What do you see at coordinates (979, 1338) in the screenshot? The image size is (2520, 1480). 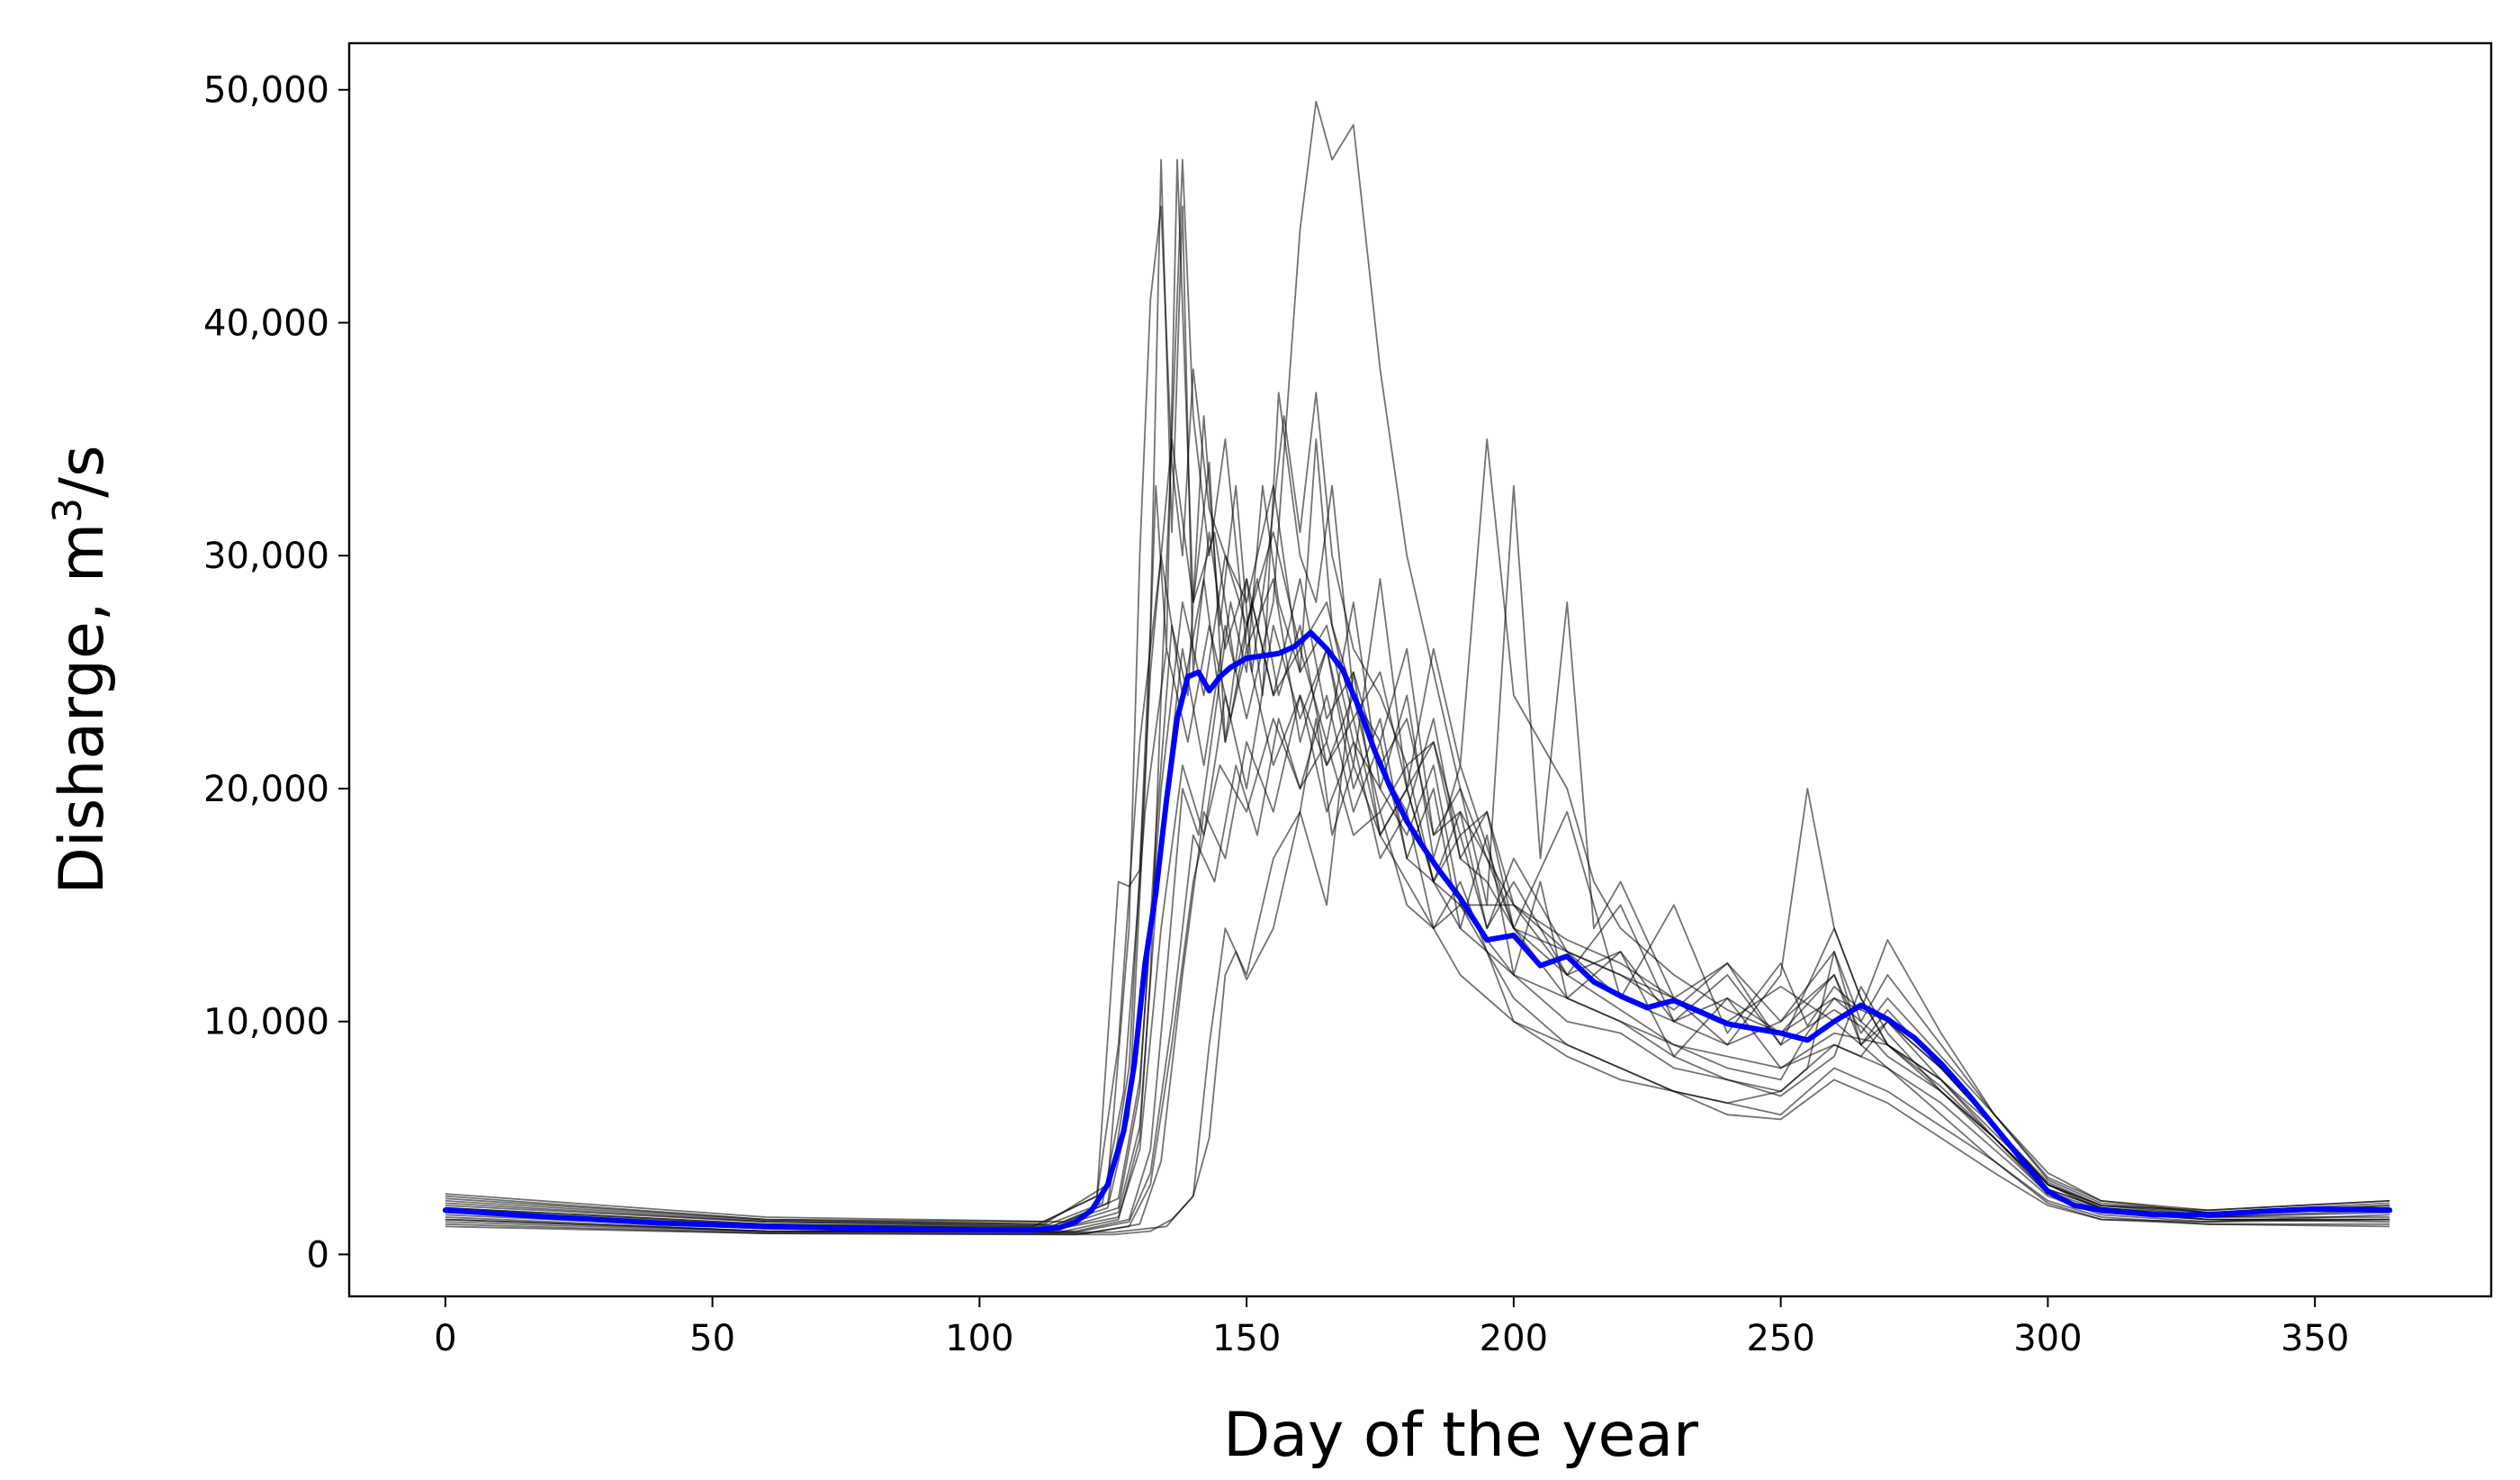 I see `x-tick-label: 100` at bounding box center [979, 1338].